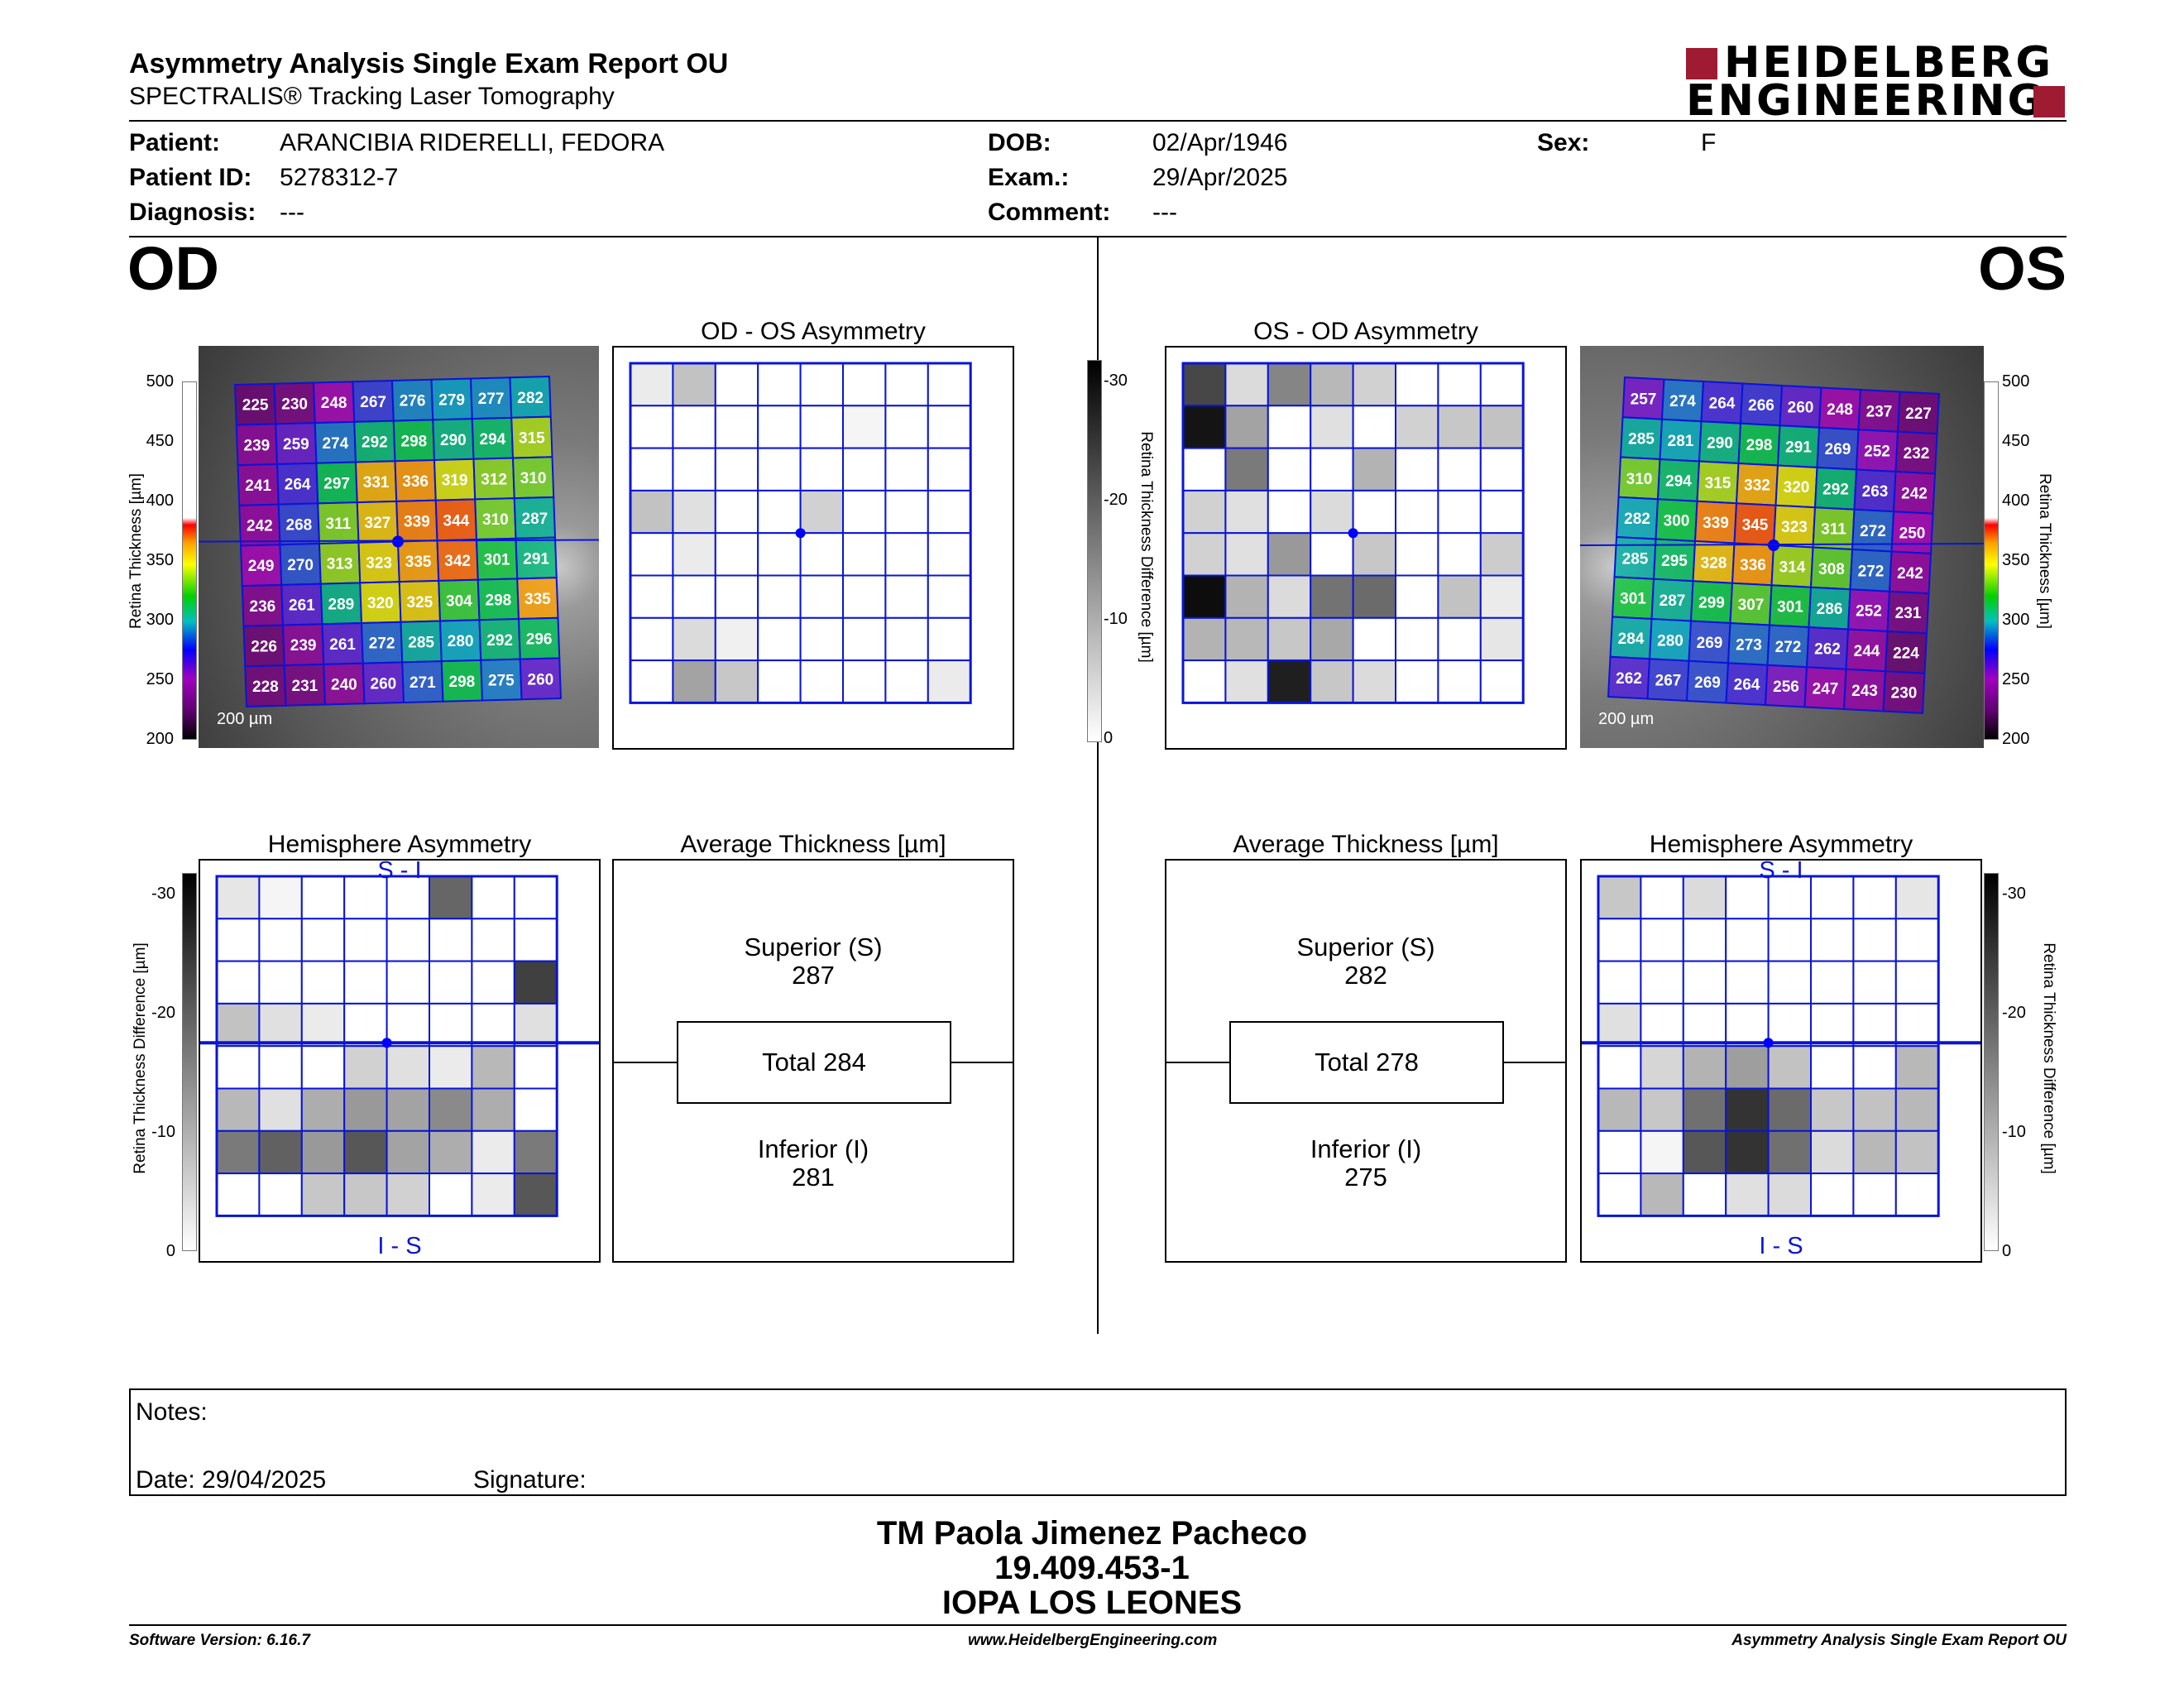 The height and width of the screenshot is (1688, 2184). What do you see at coordinates (1722, 403) in the screenshot?
I see `os-fundus-value: 264` at bounding box center [1722, 403].